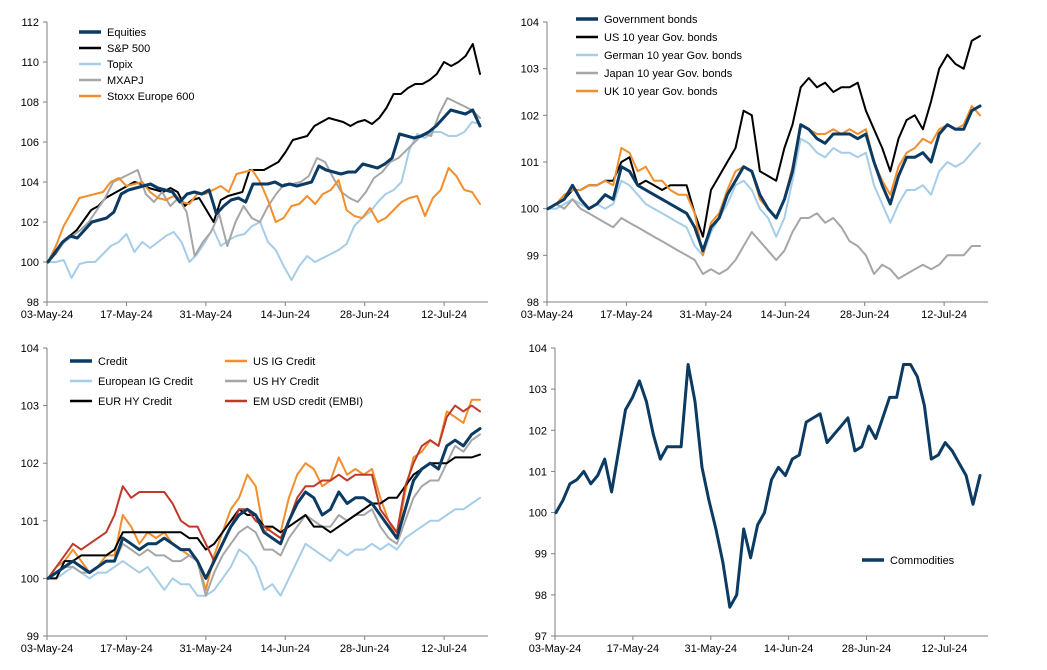  Describe the element at coordinates (120, 65) in the screenshot. I see `legend-entry: Topix` at that location.